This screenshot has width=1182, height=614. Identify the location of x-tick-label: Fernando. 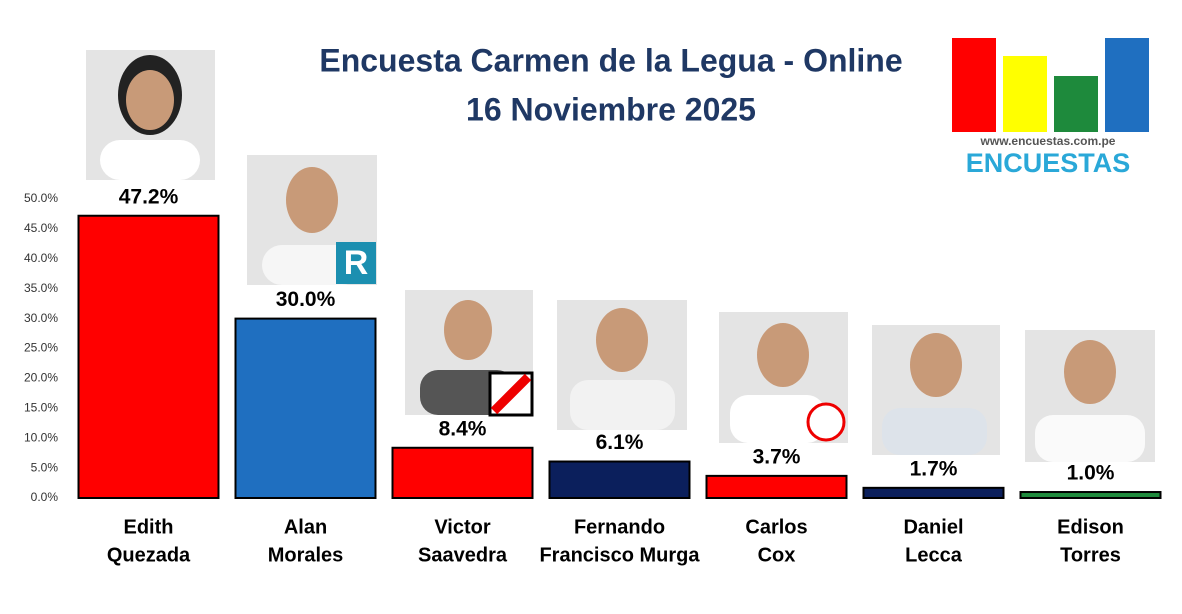
(619, 527).